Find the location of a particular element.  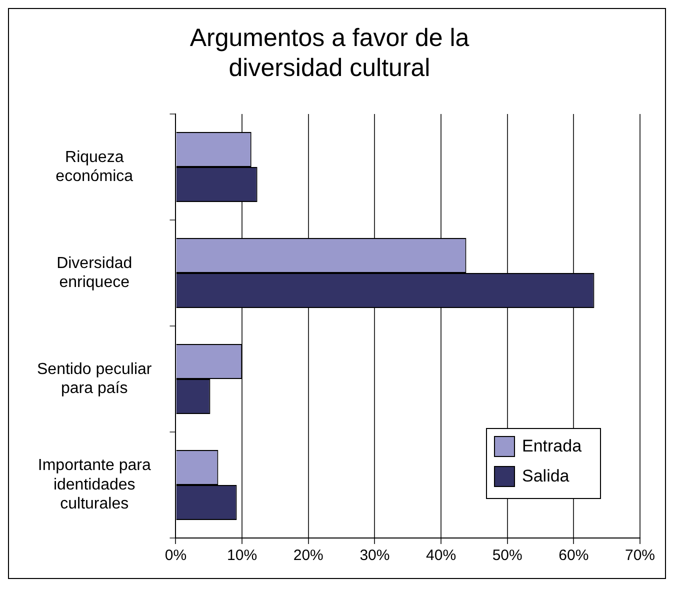

chart-title: Argumentos a favor de la diversidad cultural is located at coordinates (330, 53).